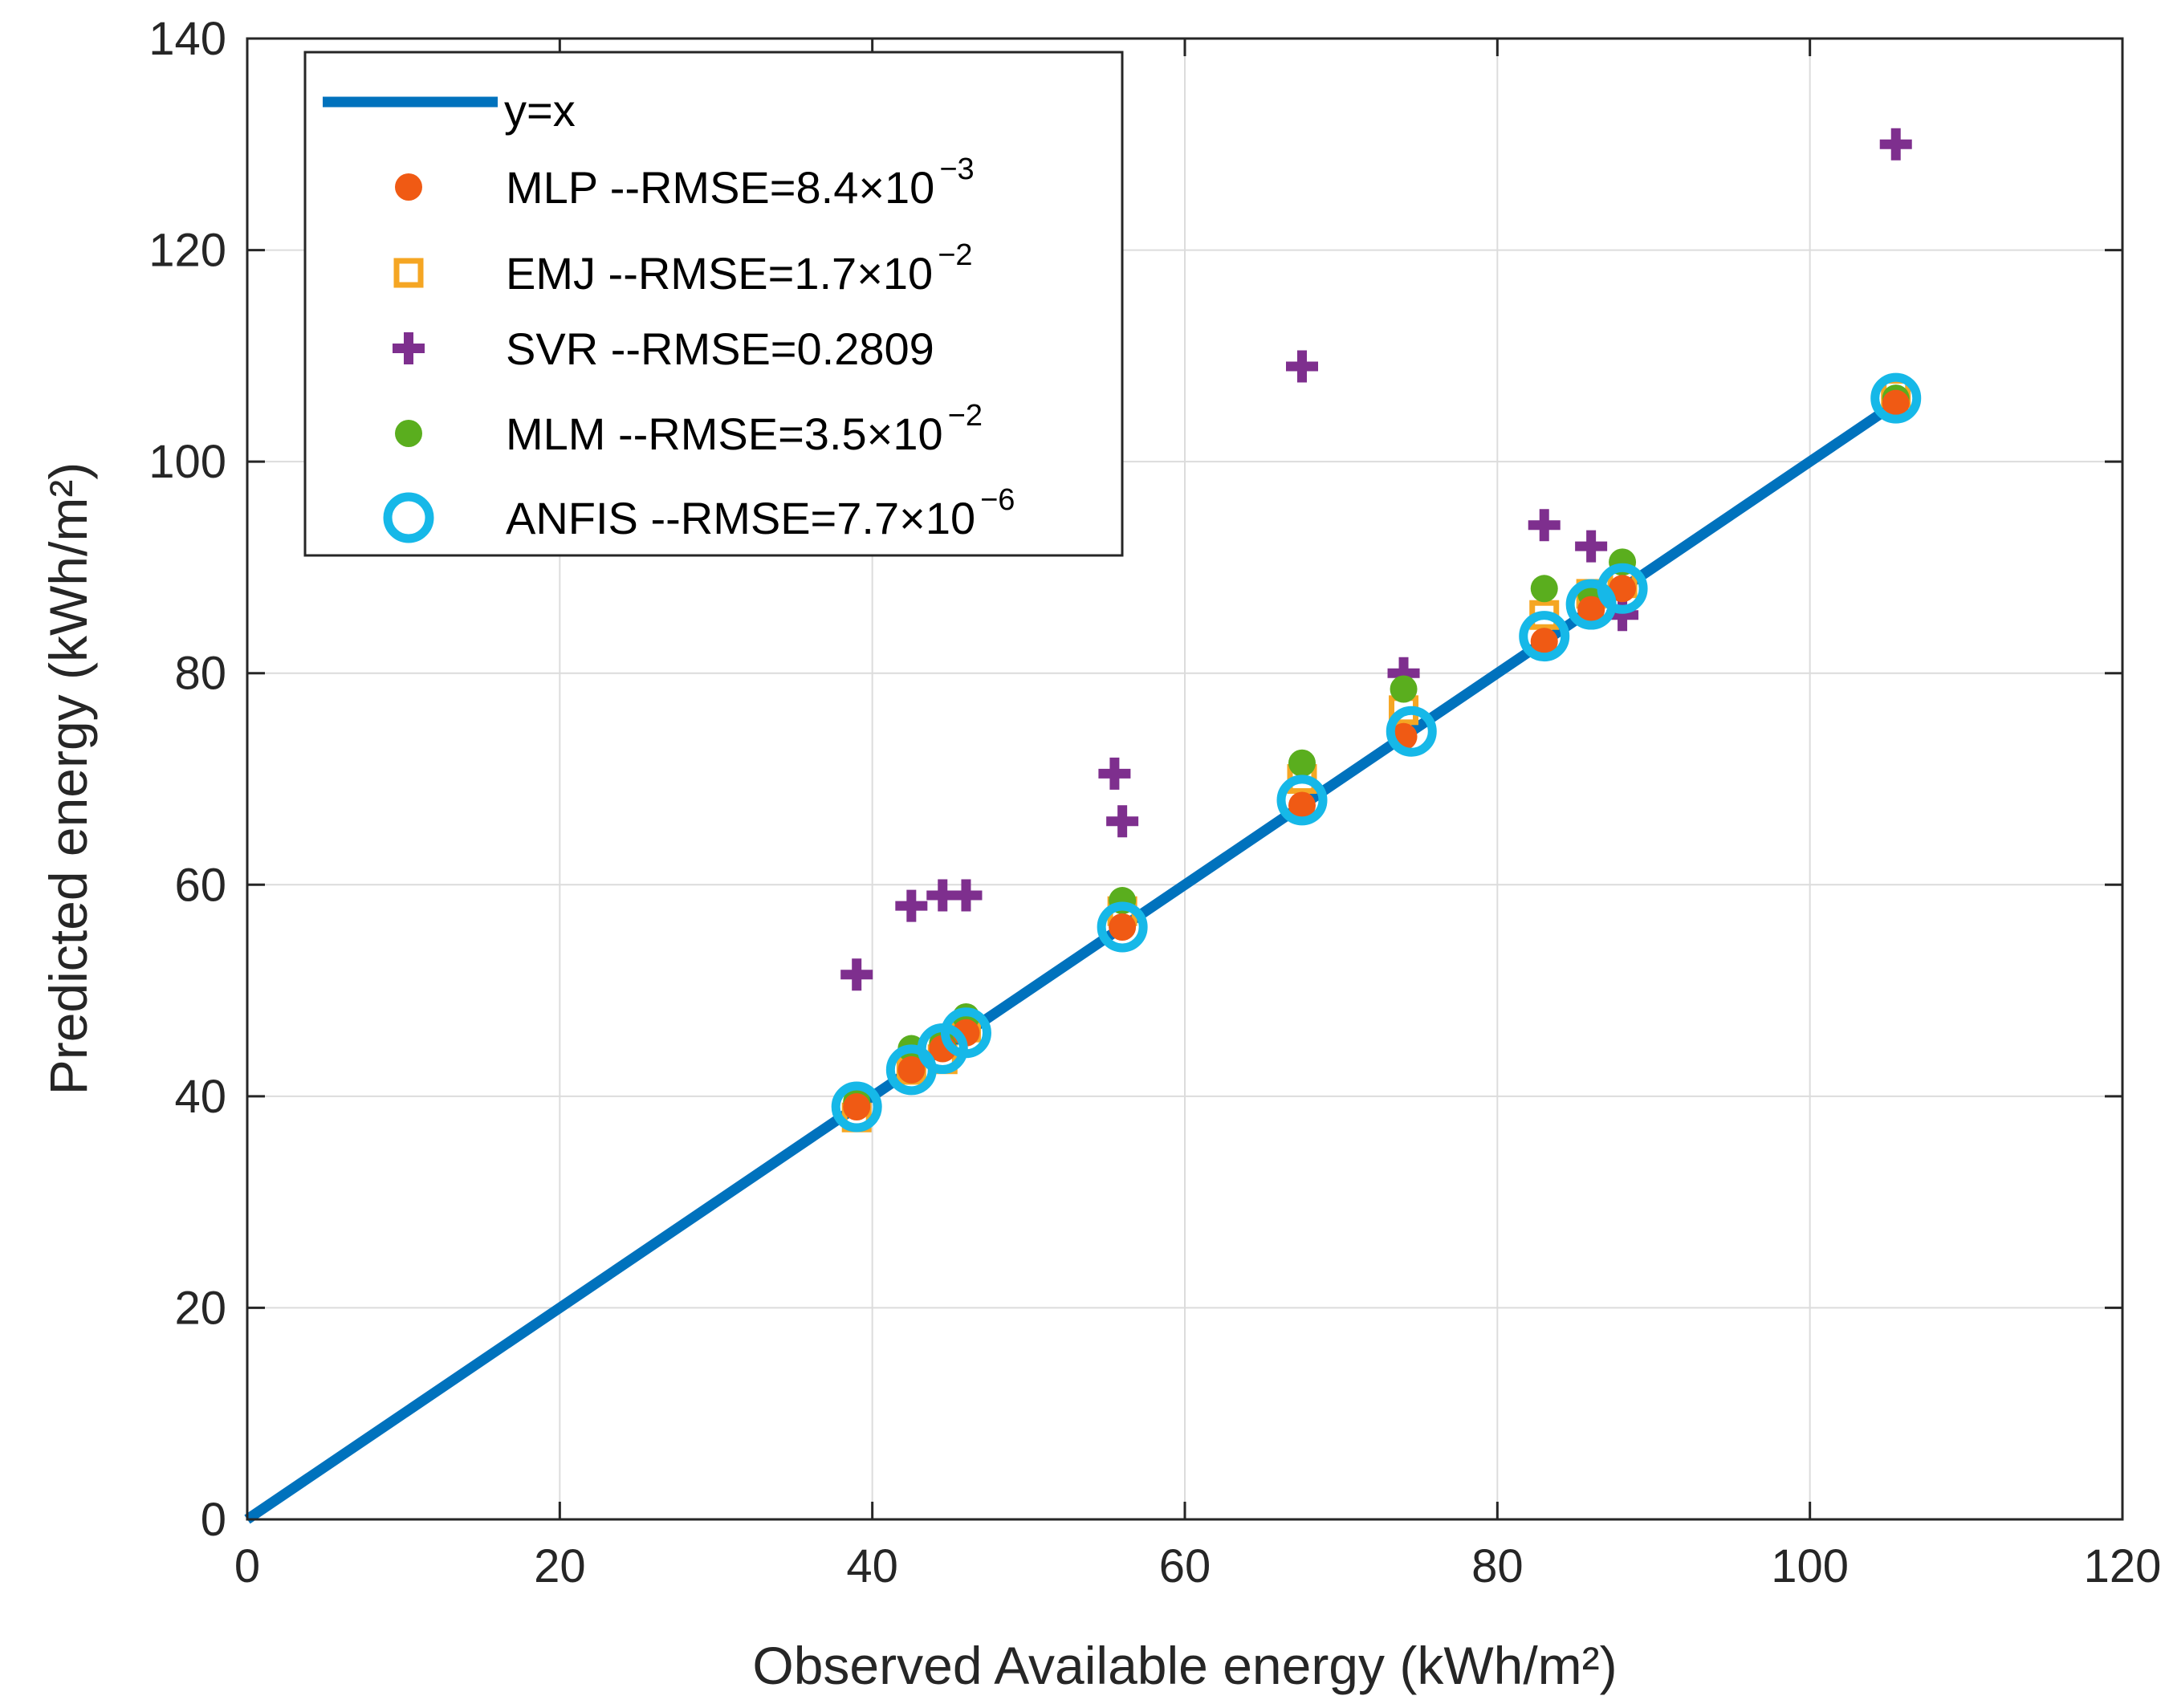 This screenshot has width=2169, height=1708. What do you see at coordinates (1497, 1566) in the screenshot?
I see `x-tick-label: 80` at bounding box center [1497, 1566].